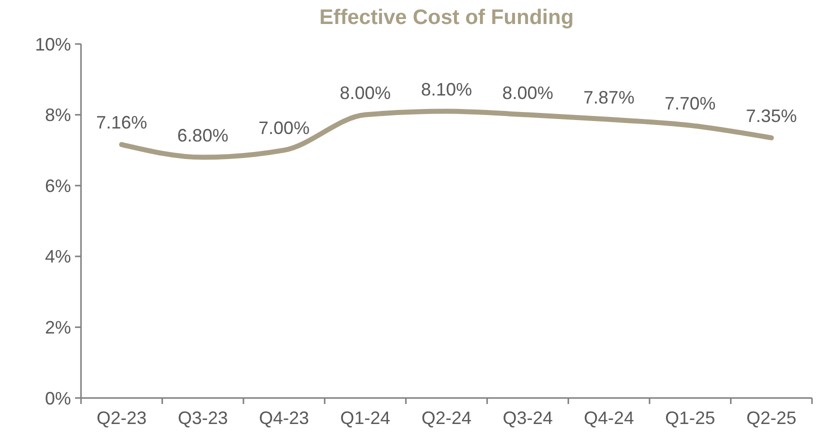 This screenshot has height=436, width=824. I want to click on y-tick-label: 6%, so click(57, 186).